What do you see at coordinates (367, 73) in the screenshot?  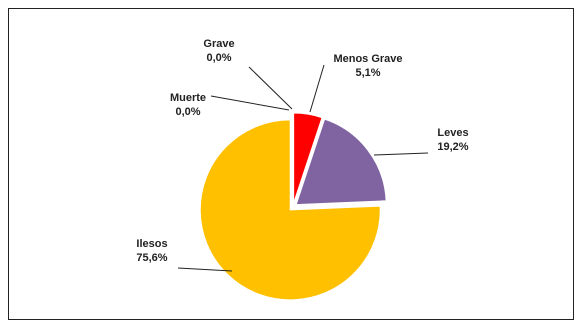 I see `data-label-value-menos-grave: 5,1%` at bounding box center [367, 73].